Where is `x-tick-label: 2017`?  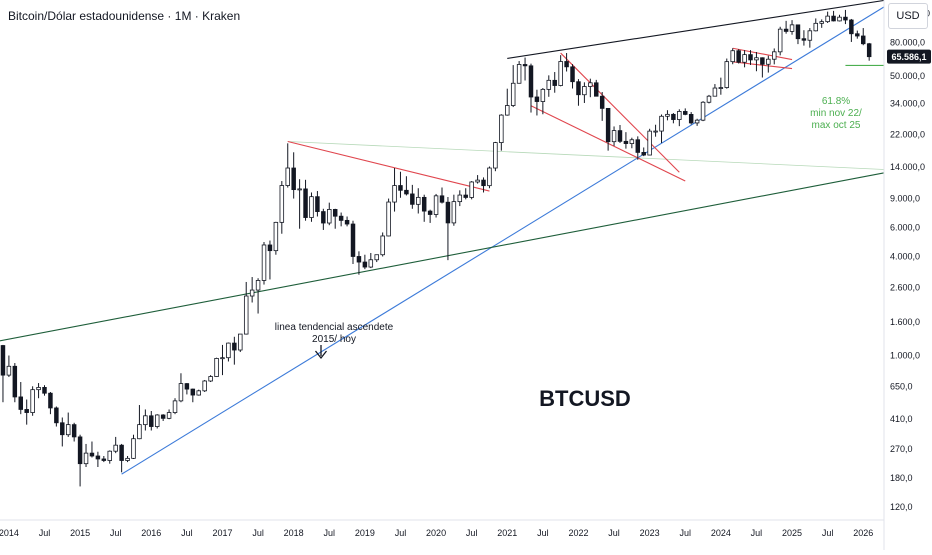
x-tick-label: 2017 is located at coordinates (222, 533).